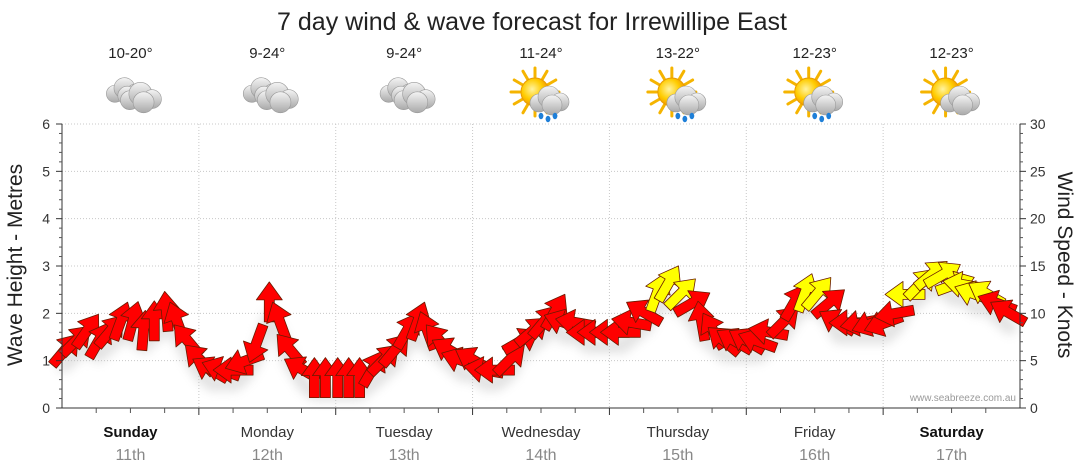 This screenshot has height=475, width=1080. Describe the element at coordinates (1038, 124) in the screenshot. I see `y-right-tick-label: 30` at that location.